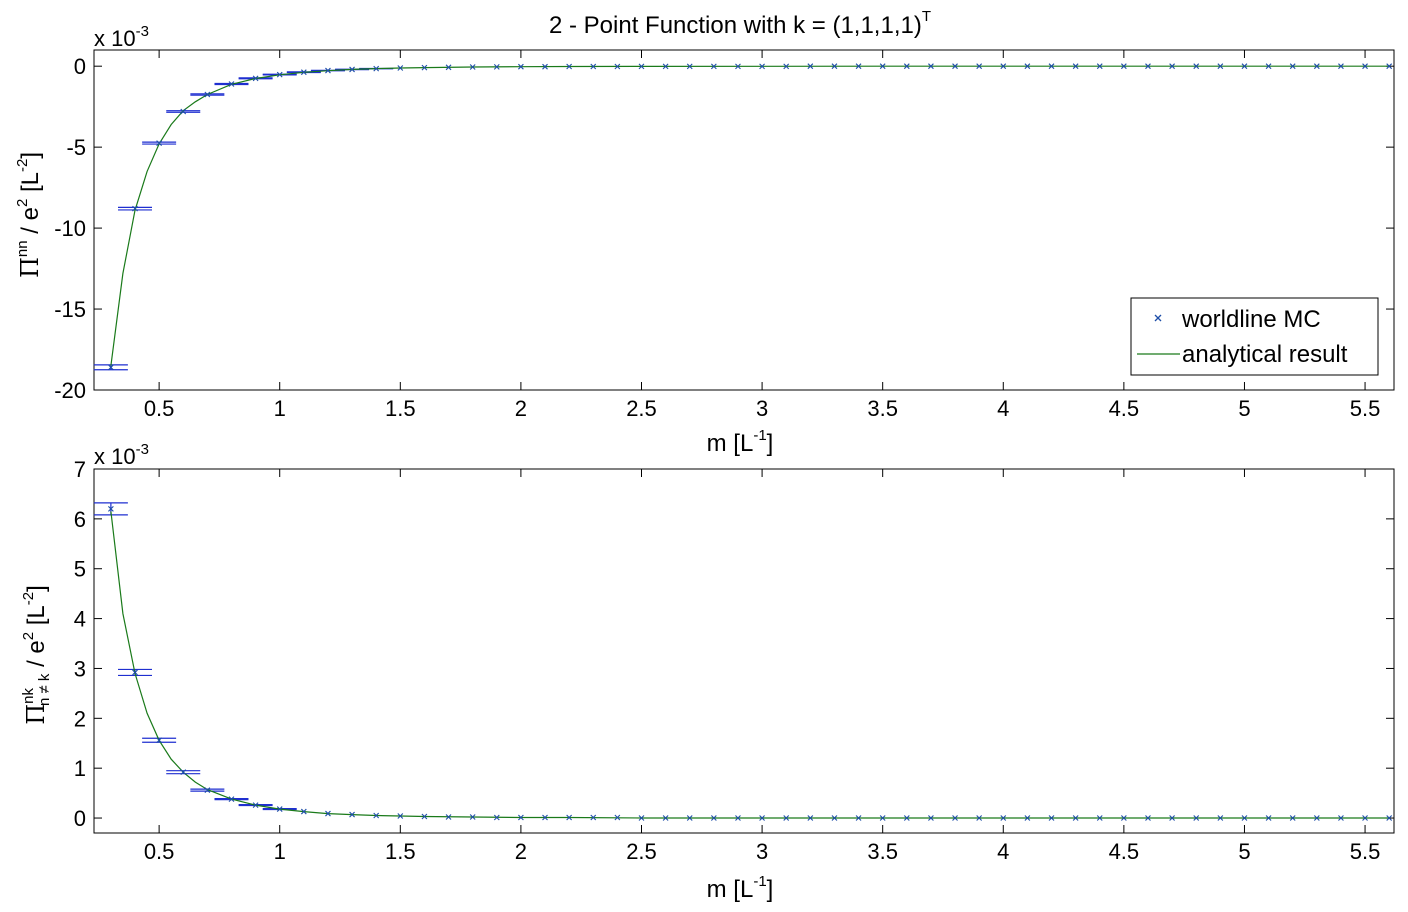 Image resolution: width=1408 pixels, height=912 pixels. What do you see at coordinates (80, 644) in the screenshot?
I see `bottom-y-tick-labels: 0 1 2 3 4 5 6 7` at bounding box center [80, 644].